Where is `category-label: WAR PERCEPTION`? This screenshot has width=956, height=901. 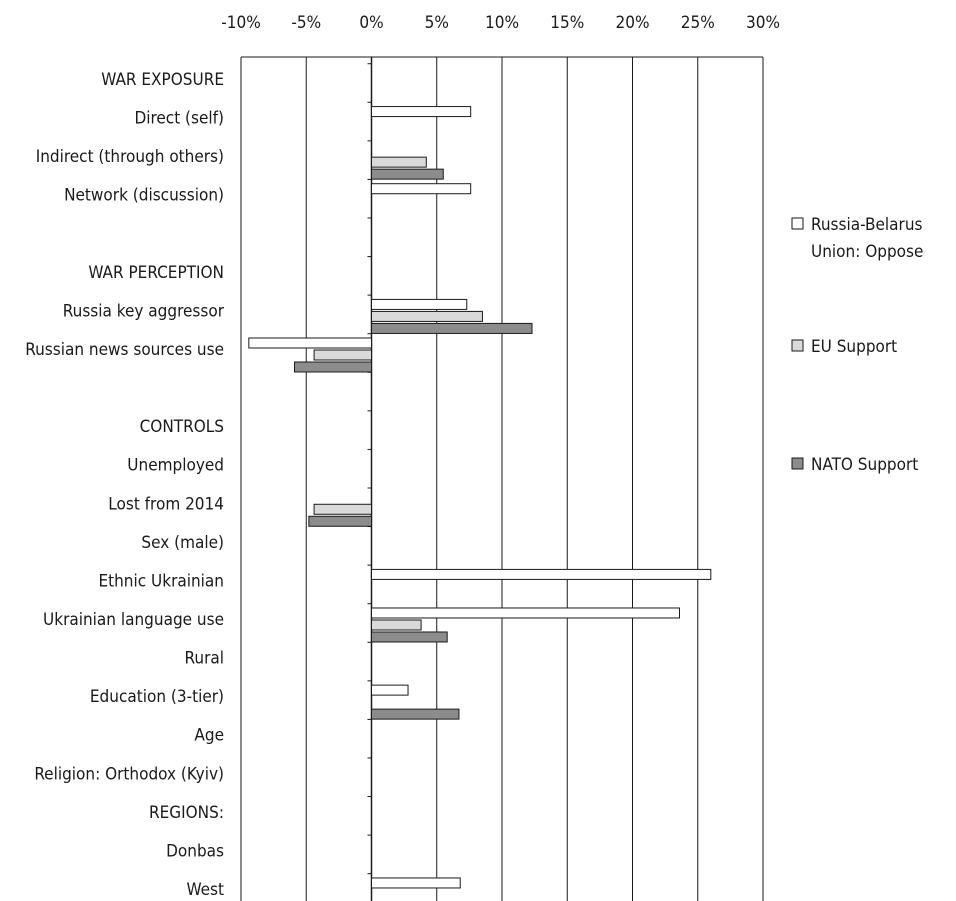 category-label: WAR PERCEPTION is located at coordinates (156, 273).